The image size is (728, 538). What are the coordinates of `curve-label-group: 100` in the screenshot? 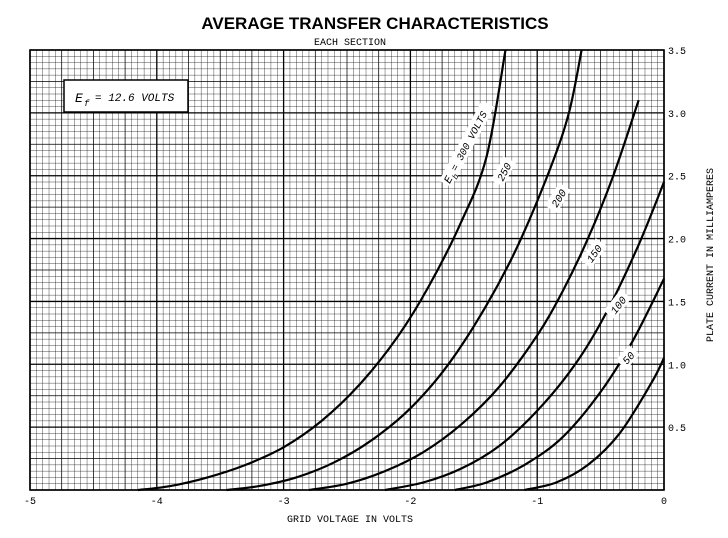 It's located at (617, 304).